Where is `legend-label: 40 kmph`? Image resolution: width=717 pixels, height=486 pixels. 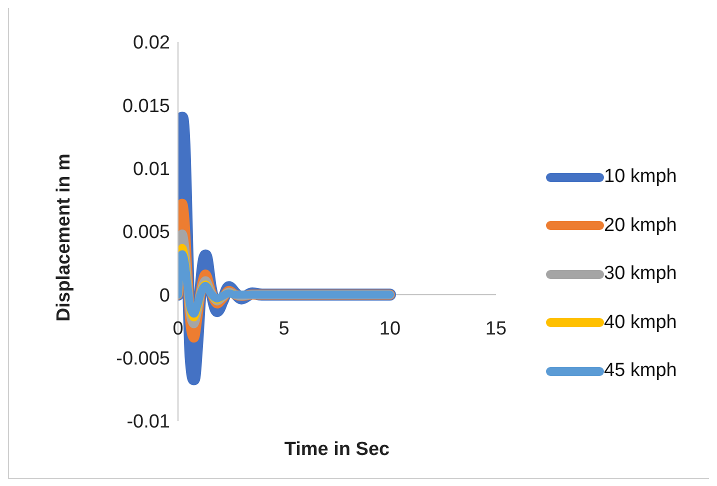
legend-label: 40 kmph is located at coordinates (640, 323).